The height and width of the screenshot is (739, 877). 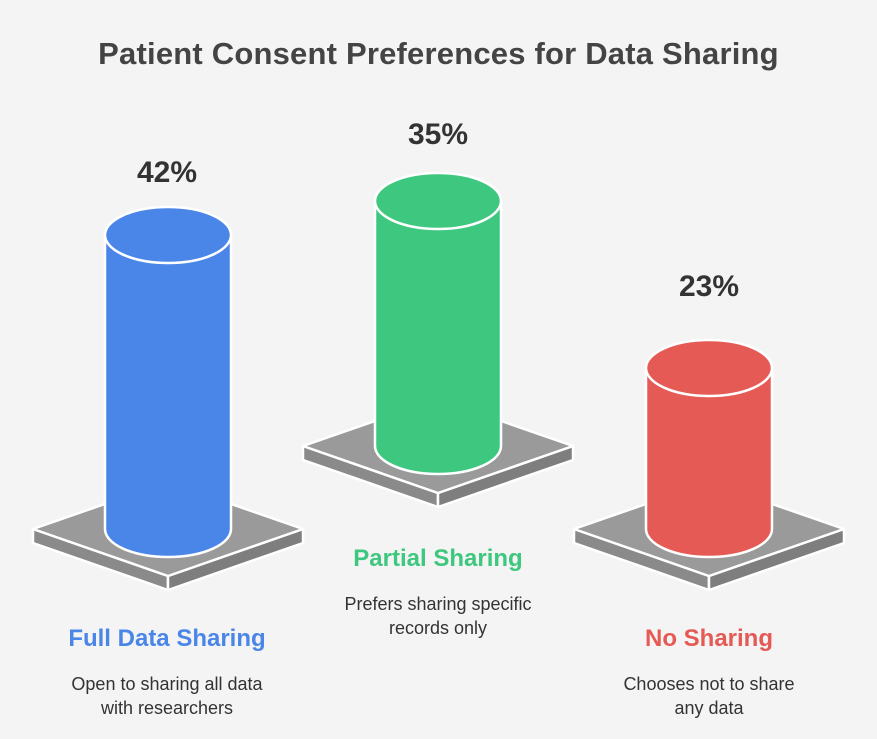 What do you see at coordinates (167, 638) in the screenshot?
I see `category-label-full-data-sharing: Full Data Sharing` at bounding box center [167, 638].